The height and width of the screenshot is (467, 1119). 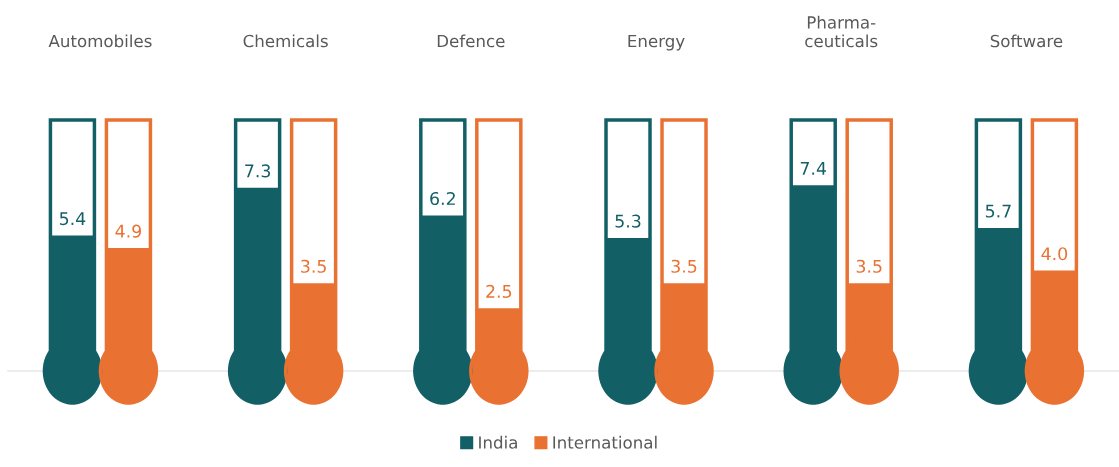 What do you see at coordinates (813, 168) in the screenshot?
I see `data-label: 7.4` at bounding box center [813, 168].